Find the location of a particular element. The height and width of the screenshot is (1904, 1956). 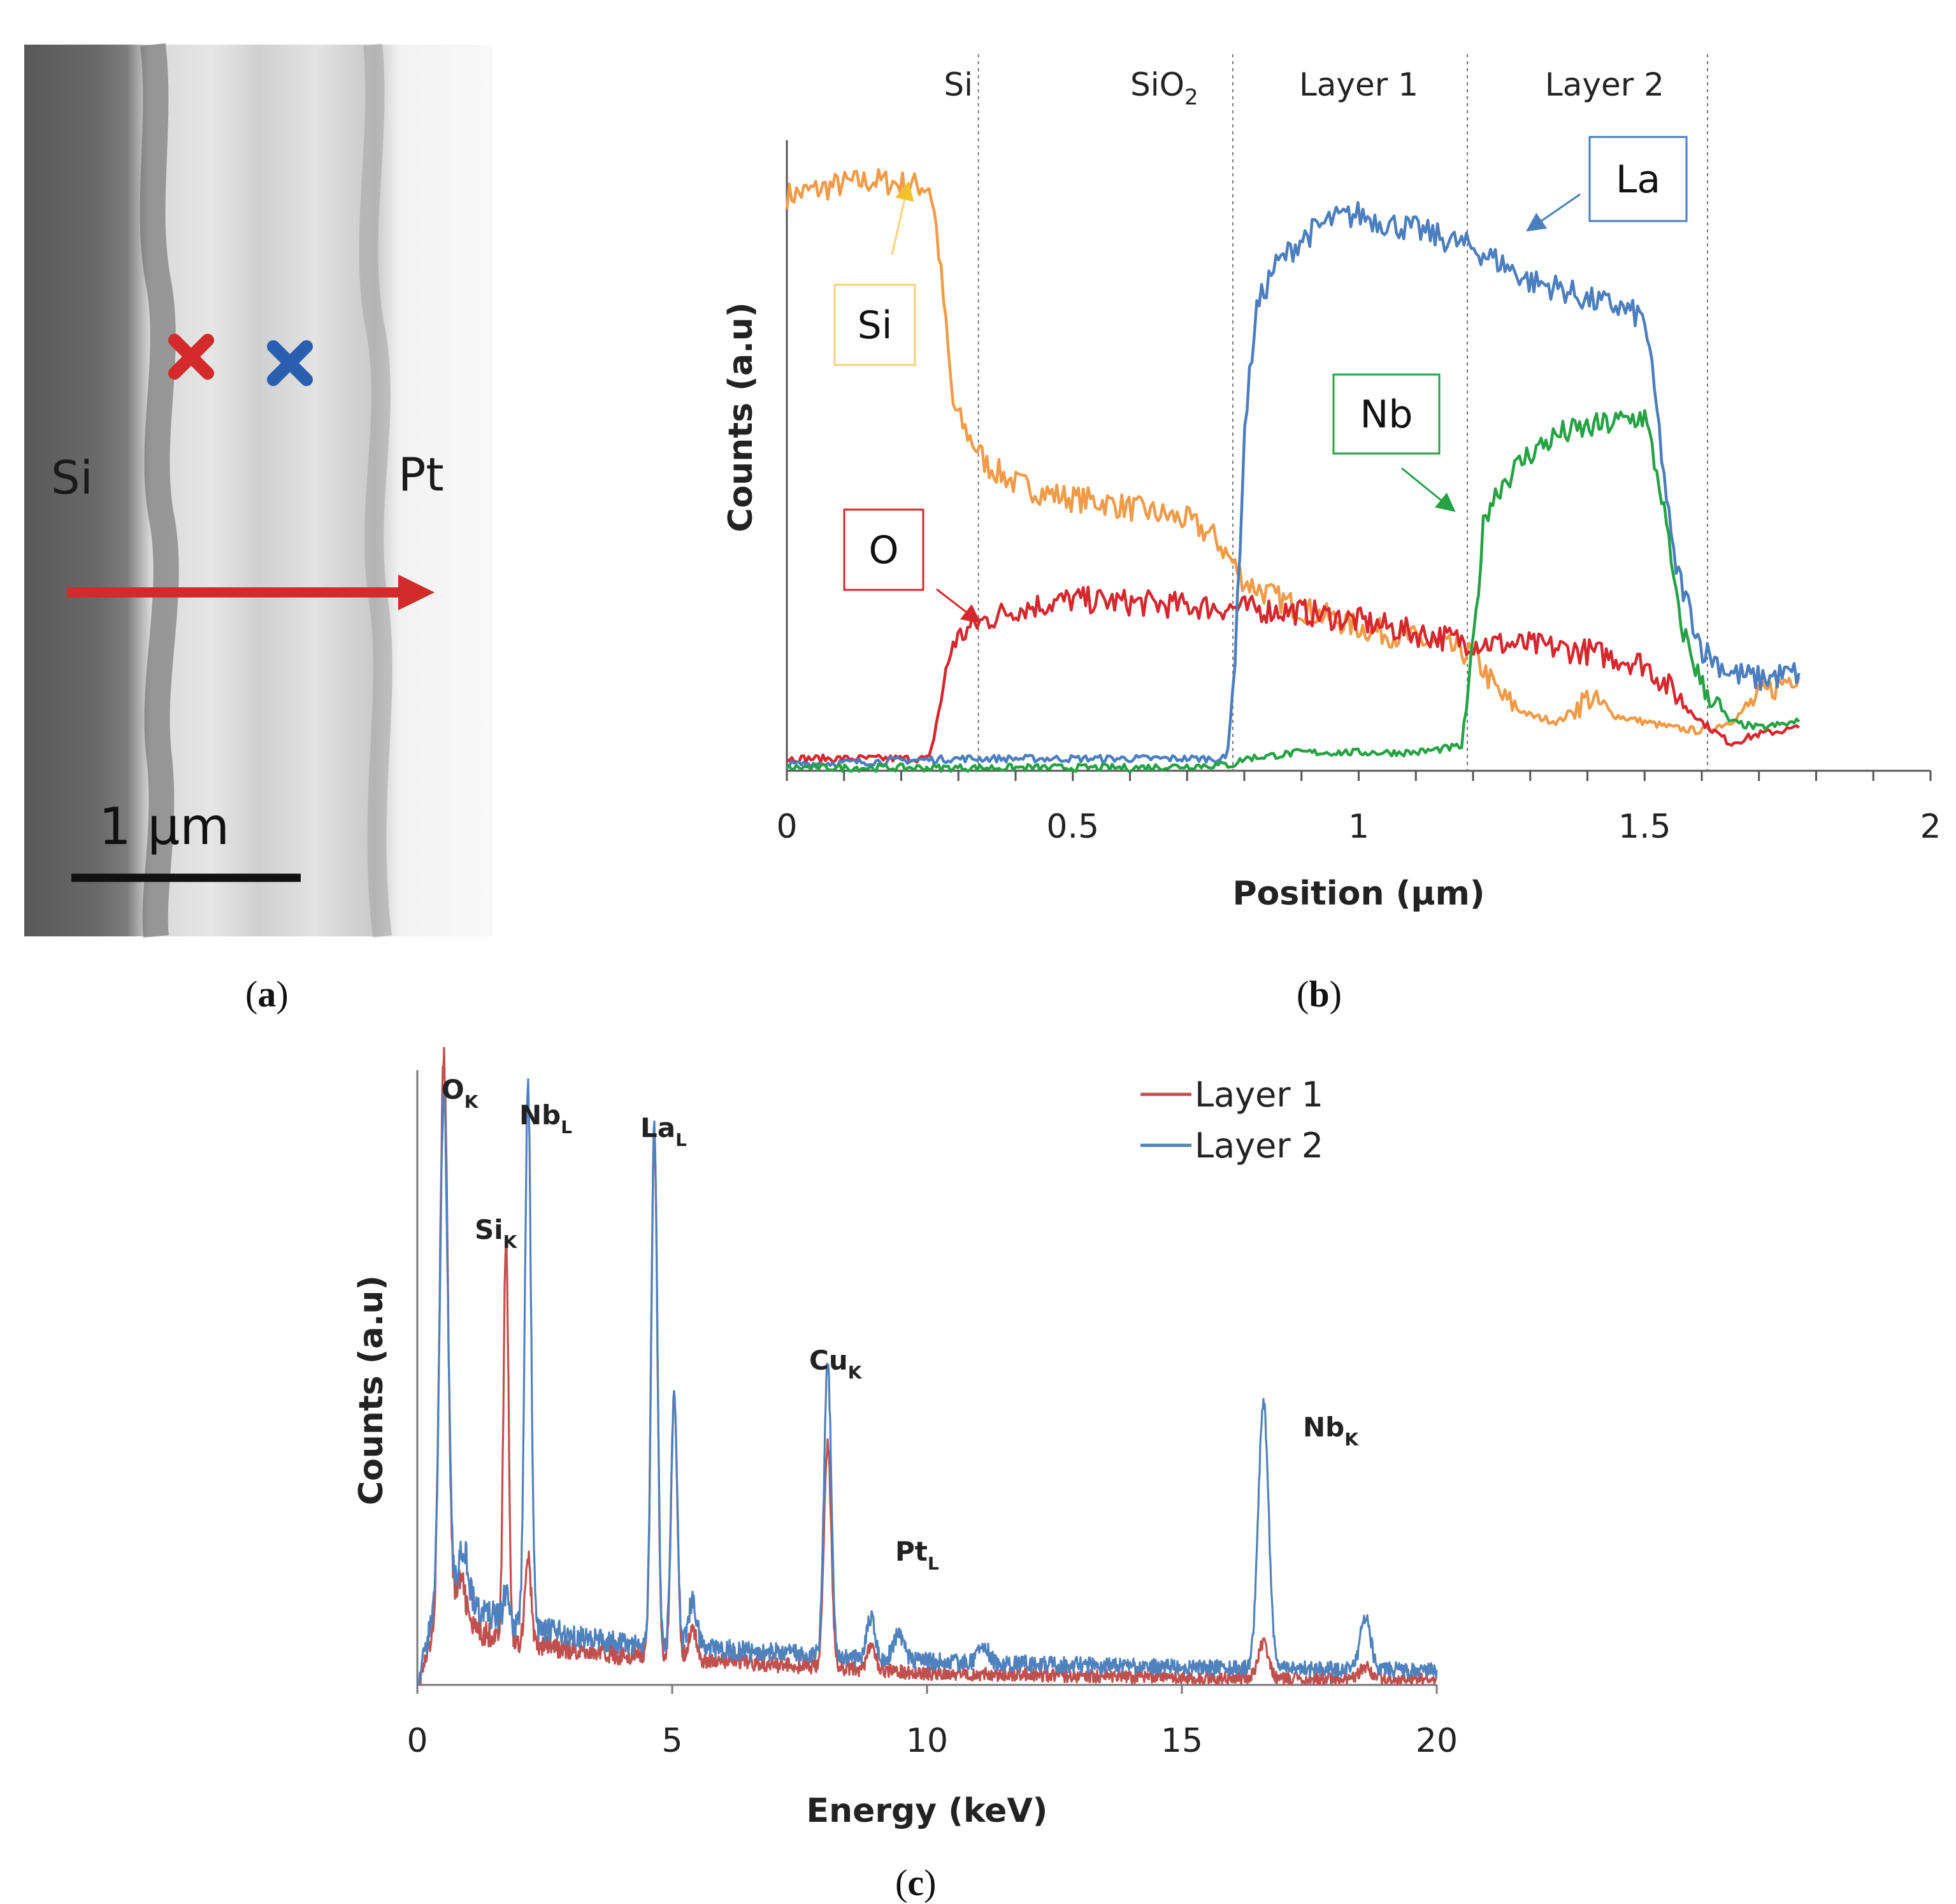

callout-box-nb is located at coordinates (1386, 414).